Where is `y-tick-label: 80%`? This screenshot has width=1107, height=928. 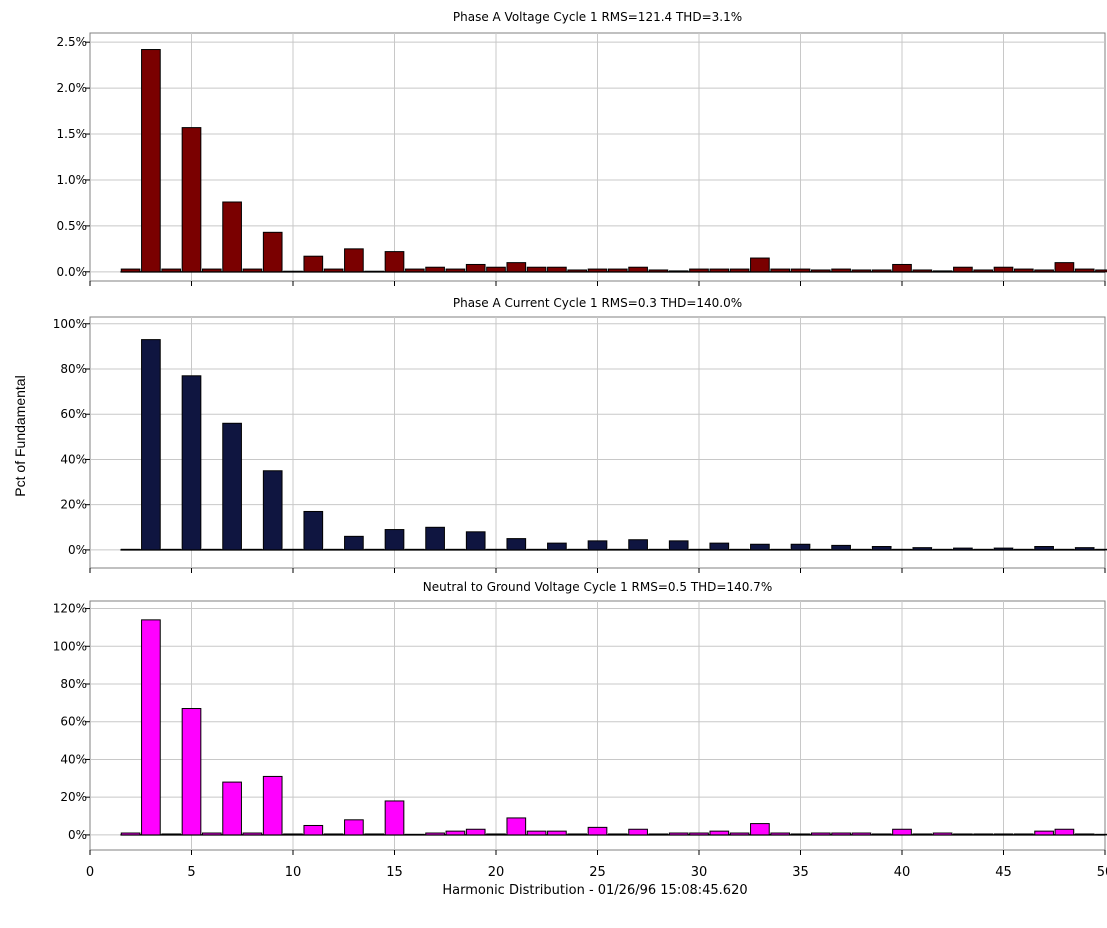 y-tick-label: 80% is located at coordinates (73, 369).